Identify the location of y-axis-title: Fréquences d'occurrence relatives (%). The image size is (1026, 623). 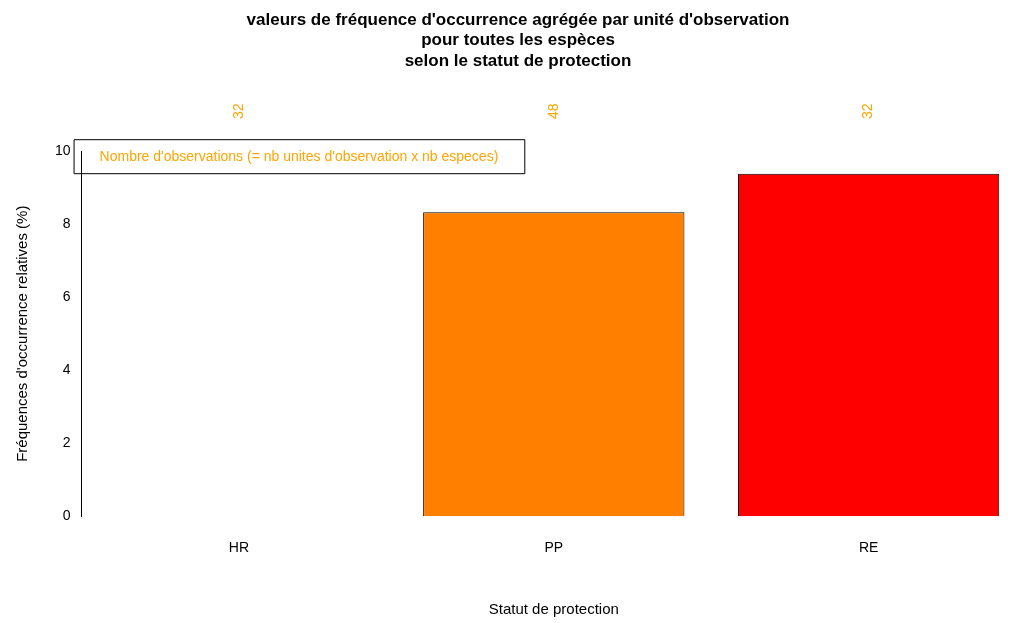
(22, 333).